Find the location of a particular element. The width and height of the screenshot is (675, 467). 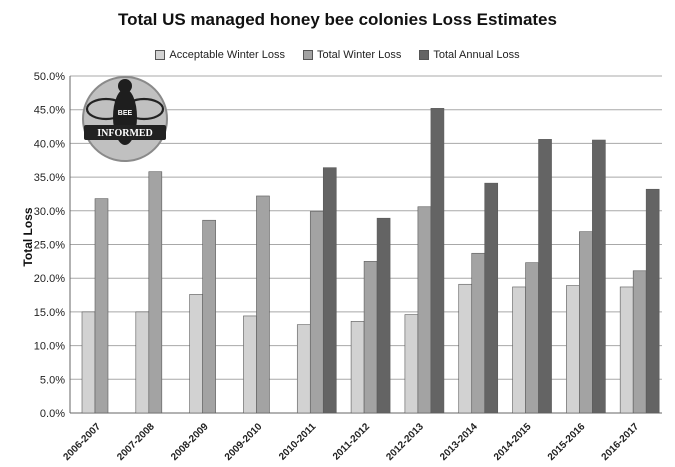

logo-banner is located at coordinates (125, 132).